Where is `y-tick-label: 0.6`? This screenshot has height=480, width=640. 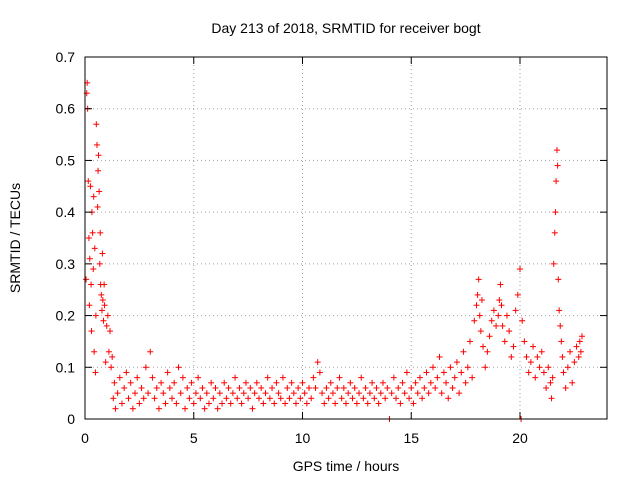
y-tick-label: 0.6 is located at coordinates (66, 109).